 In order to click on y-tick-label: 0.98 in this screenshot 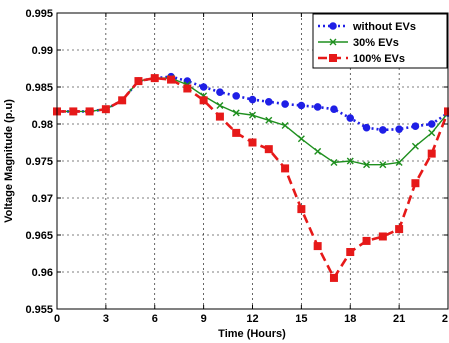, I will do `click(42, 125)`.